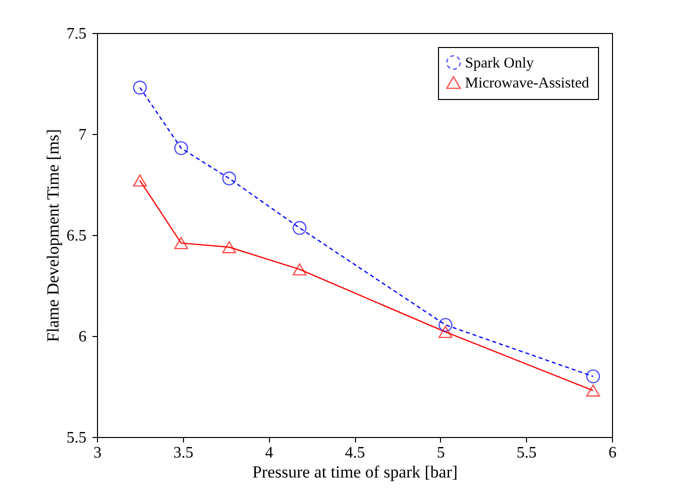 The width and height of the screenshot is (677, 494). Describe the element at coordinates (53, 235) in the screenshot. I see `y-axis-title: Flame Development Time [ms]` at that location.